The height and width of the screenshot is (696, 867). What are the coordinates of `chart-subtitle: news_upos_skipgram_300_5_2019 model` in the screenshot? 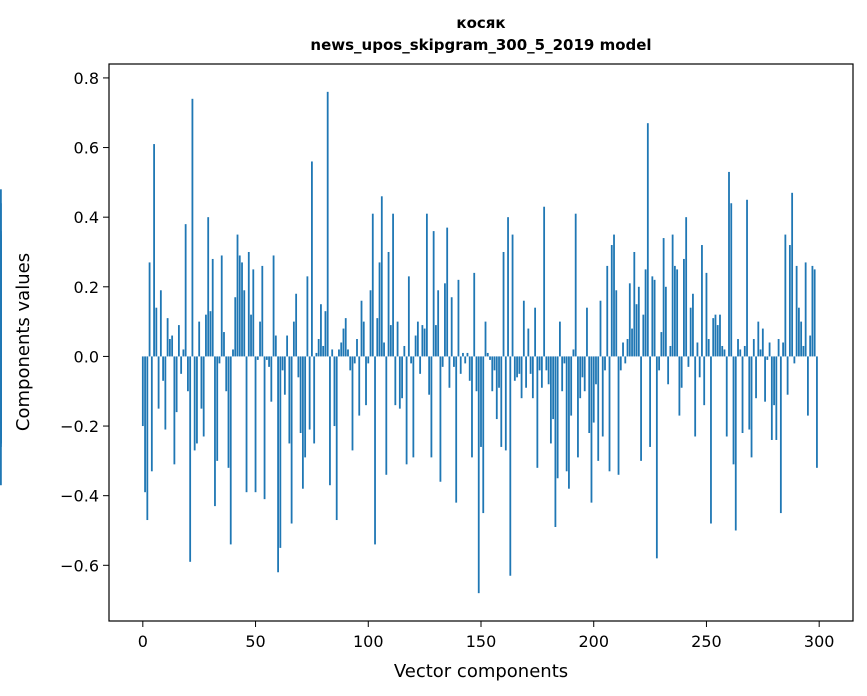 It's located at (480, 45).